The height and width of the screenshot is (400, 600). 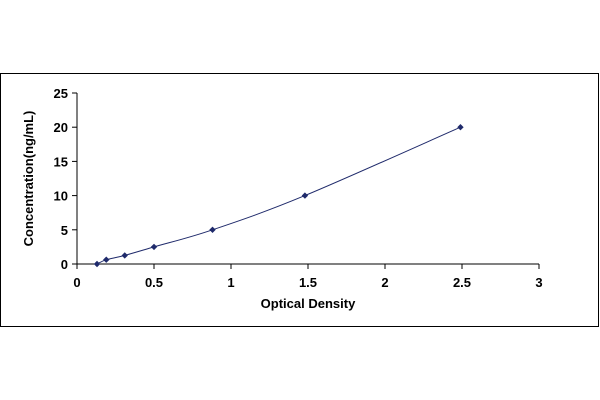 I want to click on y-tick-label: 0, so click(x=64, y=264).